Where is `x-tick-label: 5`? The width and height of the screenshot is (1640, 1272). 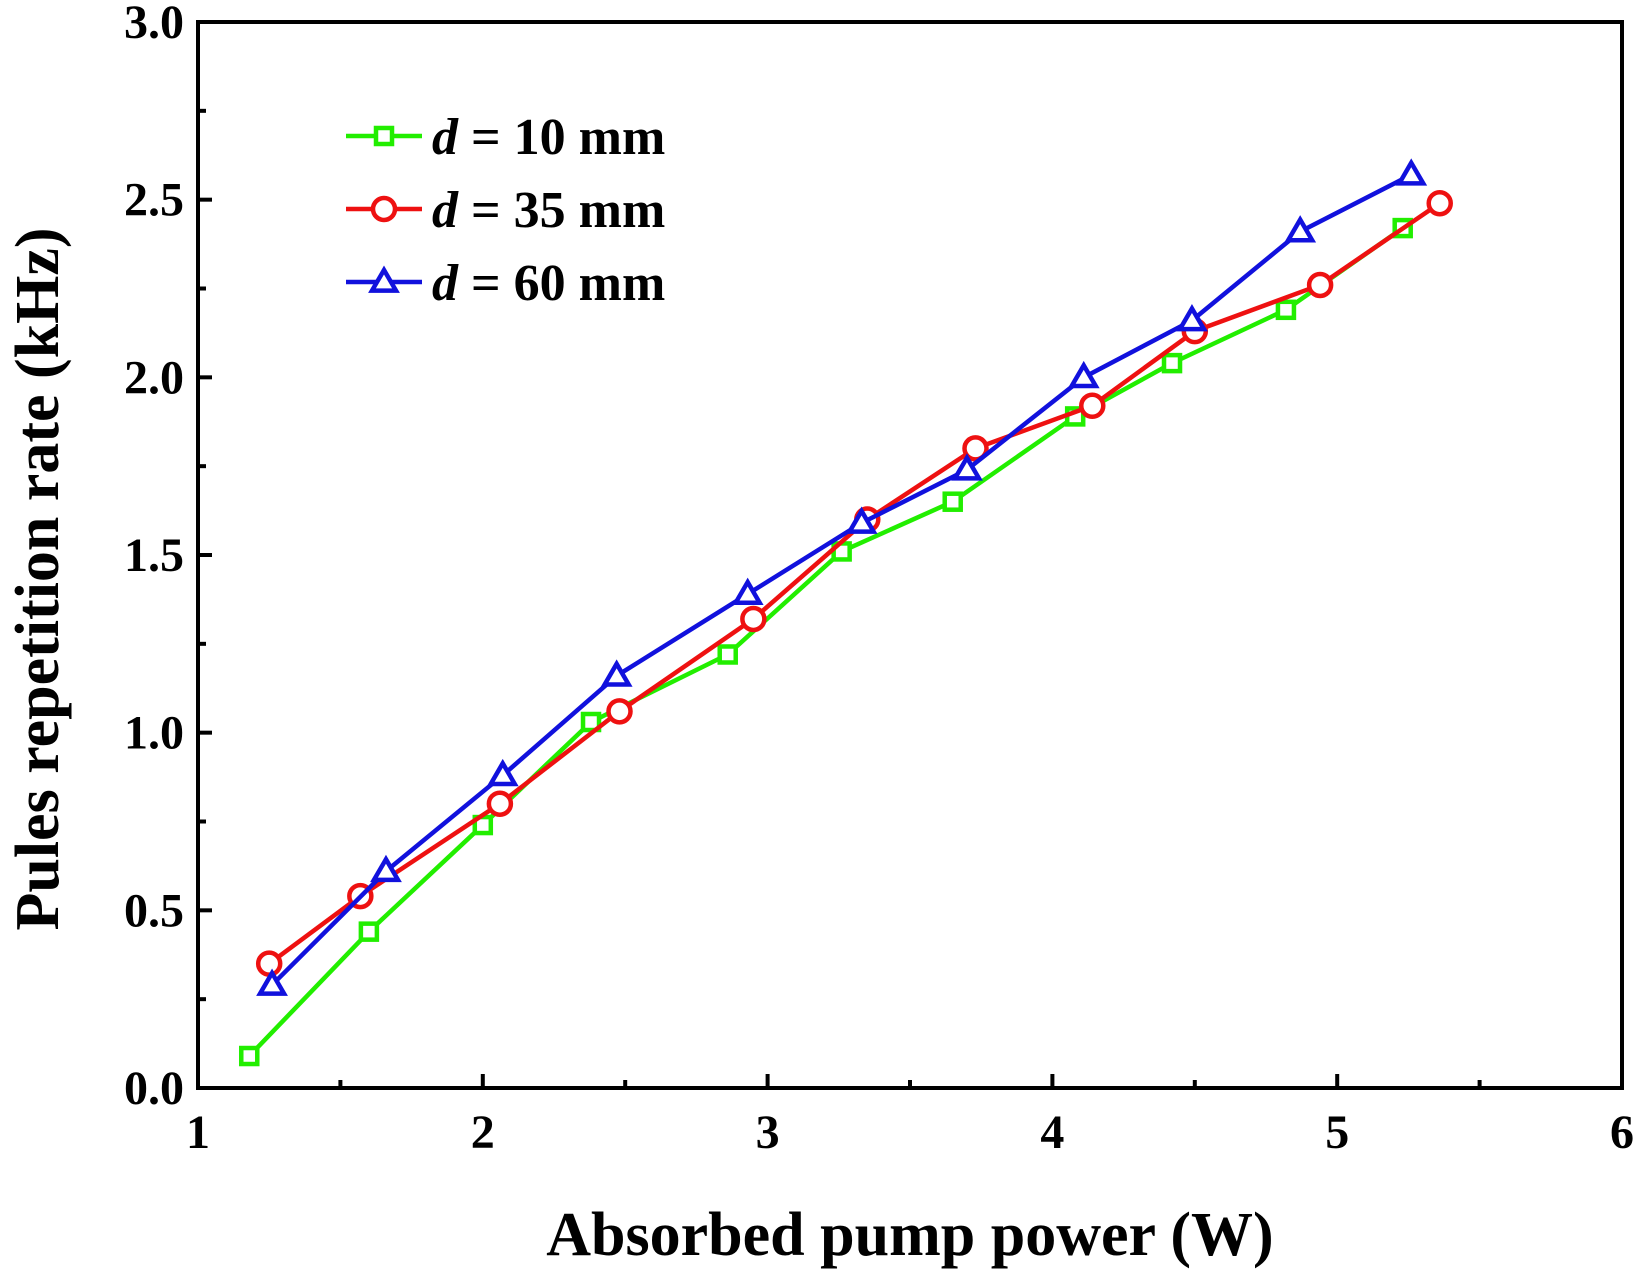
x-tick-label: 5 is located at coordinates (1337, 1132).